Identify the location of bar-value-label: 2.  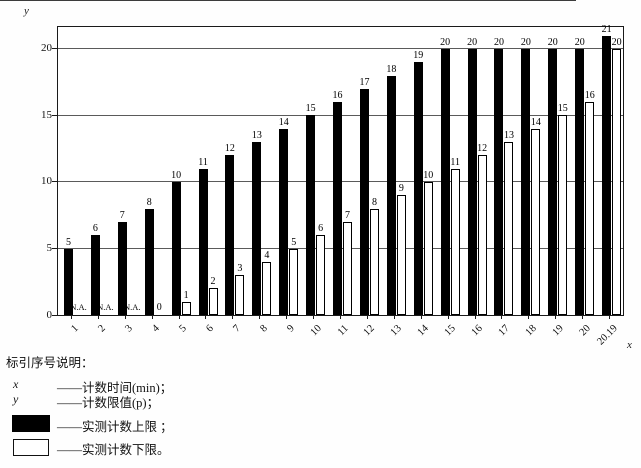
(213, 282).